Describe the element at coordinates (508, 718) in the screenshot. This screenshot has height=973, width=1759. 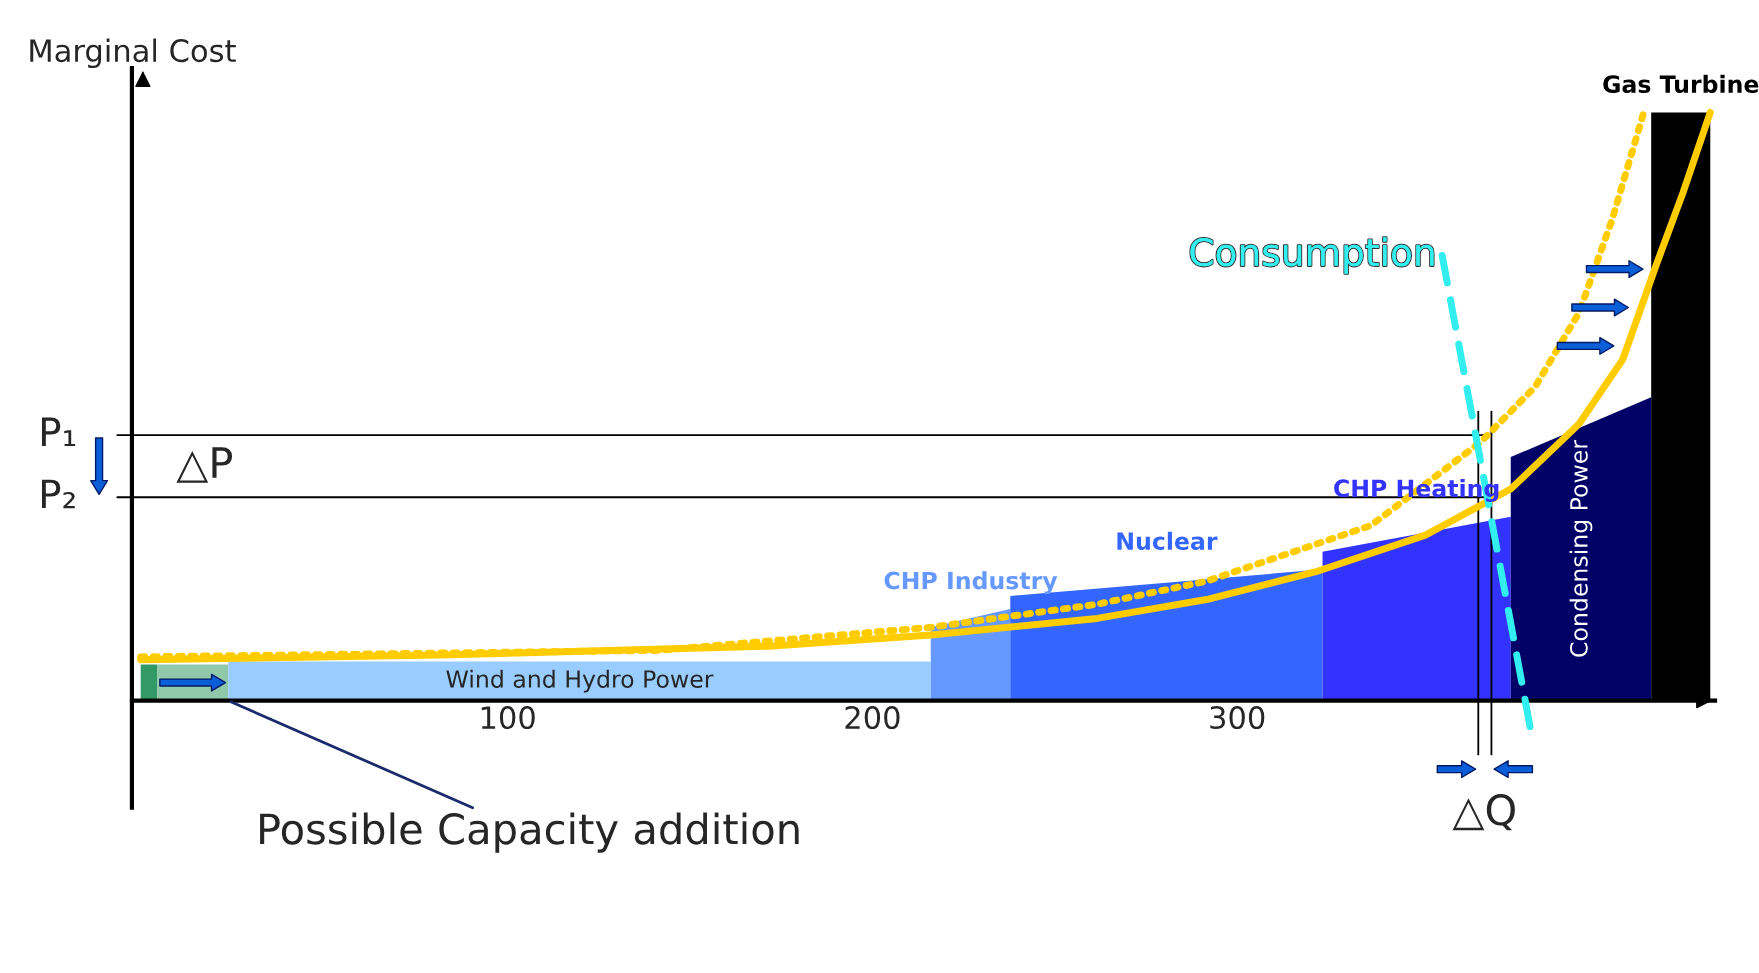
I see `x-tick-label: 100` at that location.